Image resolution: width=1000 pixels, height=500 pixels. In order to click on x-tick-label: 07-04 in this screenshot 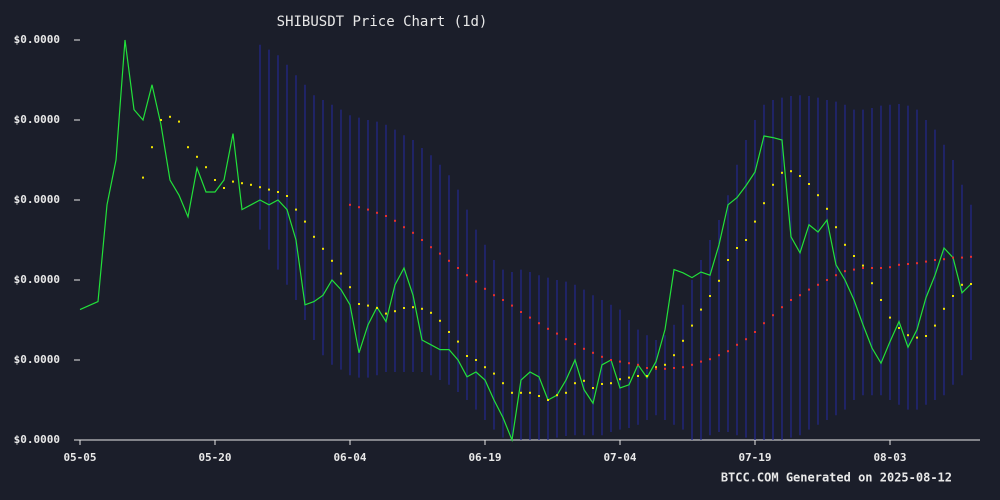, I will do `click(619, 457)`.